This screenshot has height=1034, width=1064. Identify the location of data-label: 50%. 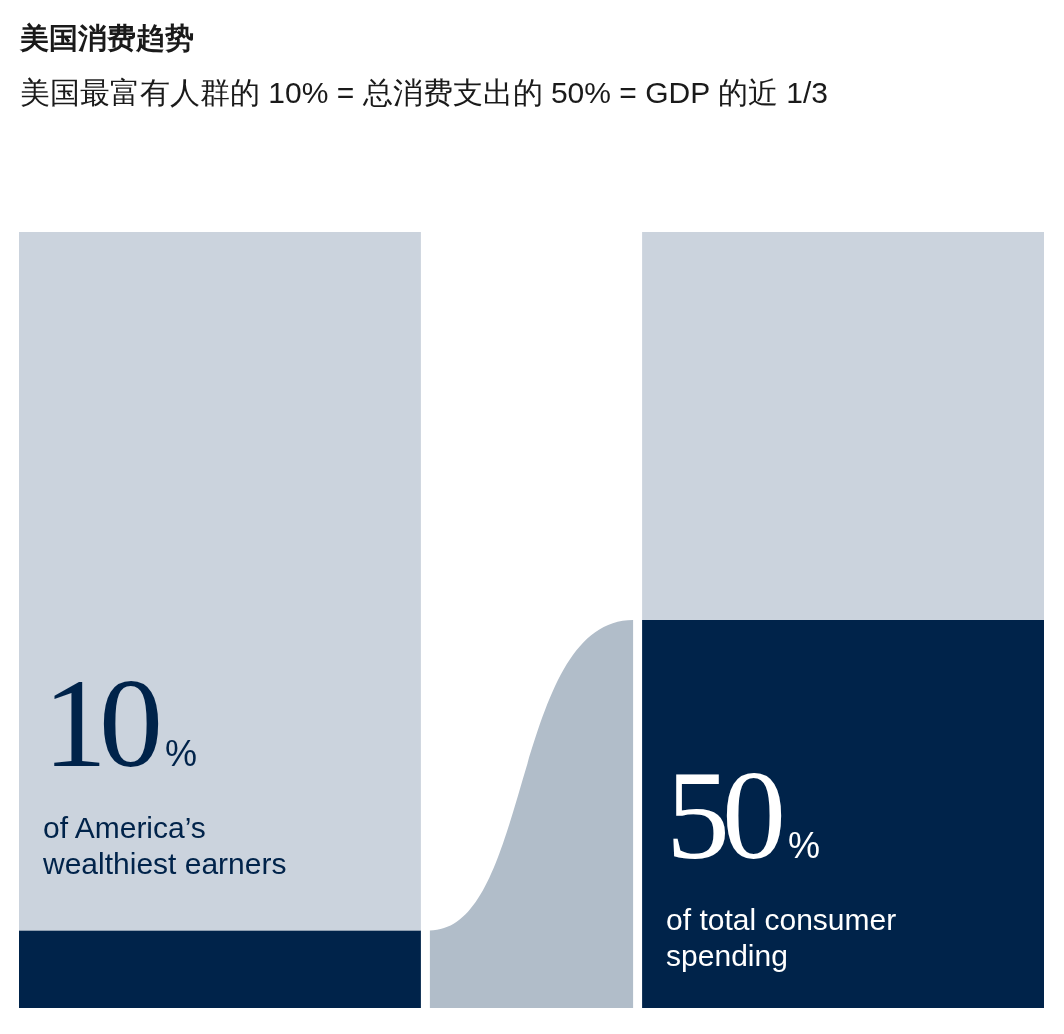
(743, 815).